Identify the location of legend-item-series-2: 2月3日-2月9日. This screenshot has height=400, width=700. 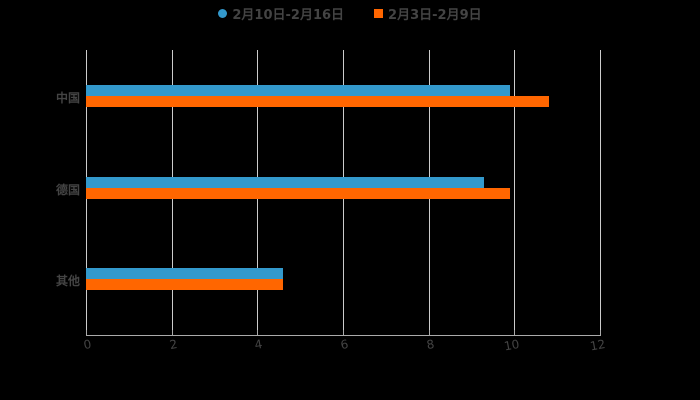
(428, 13).